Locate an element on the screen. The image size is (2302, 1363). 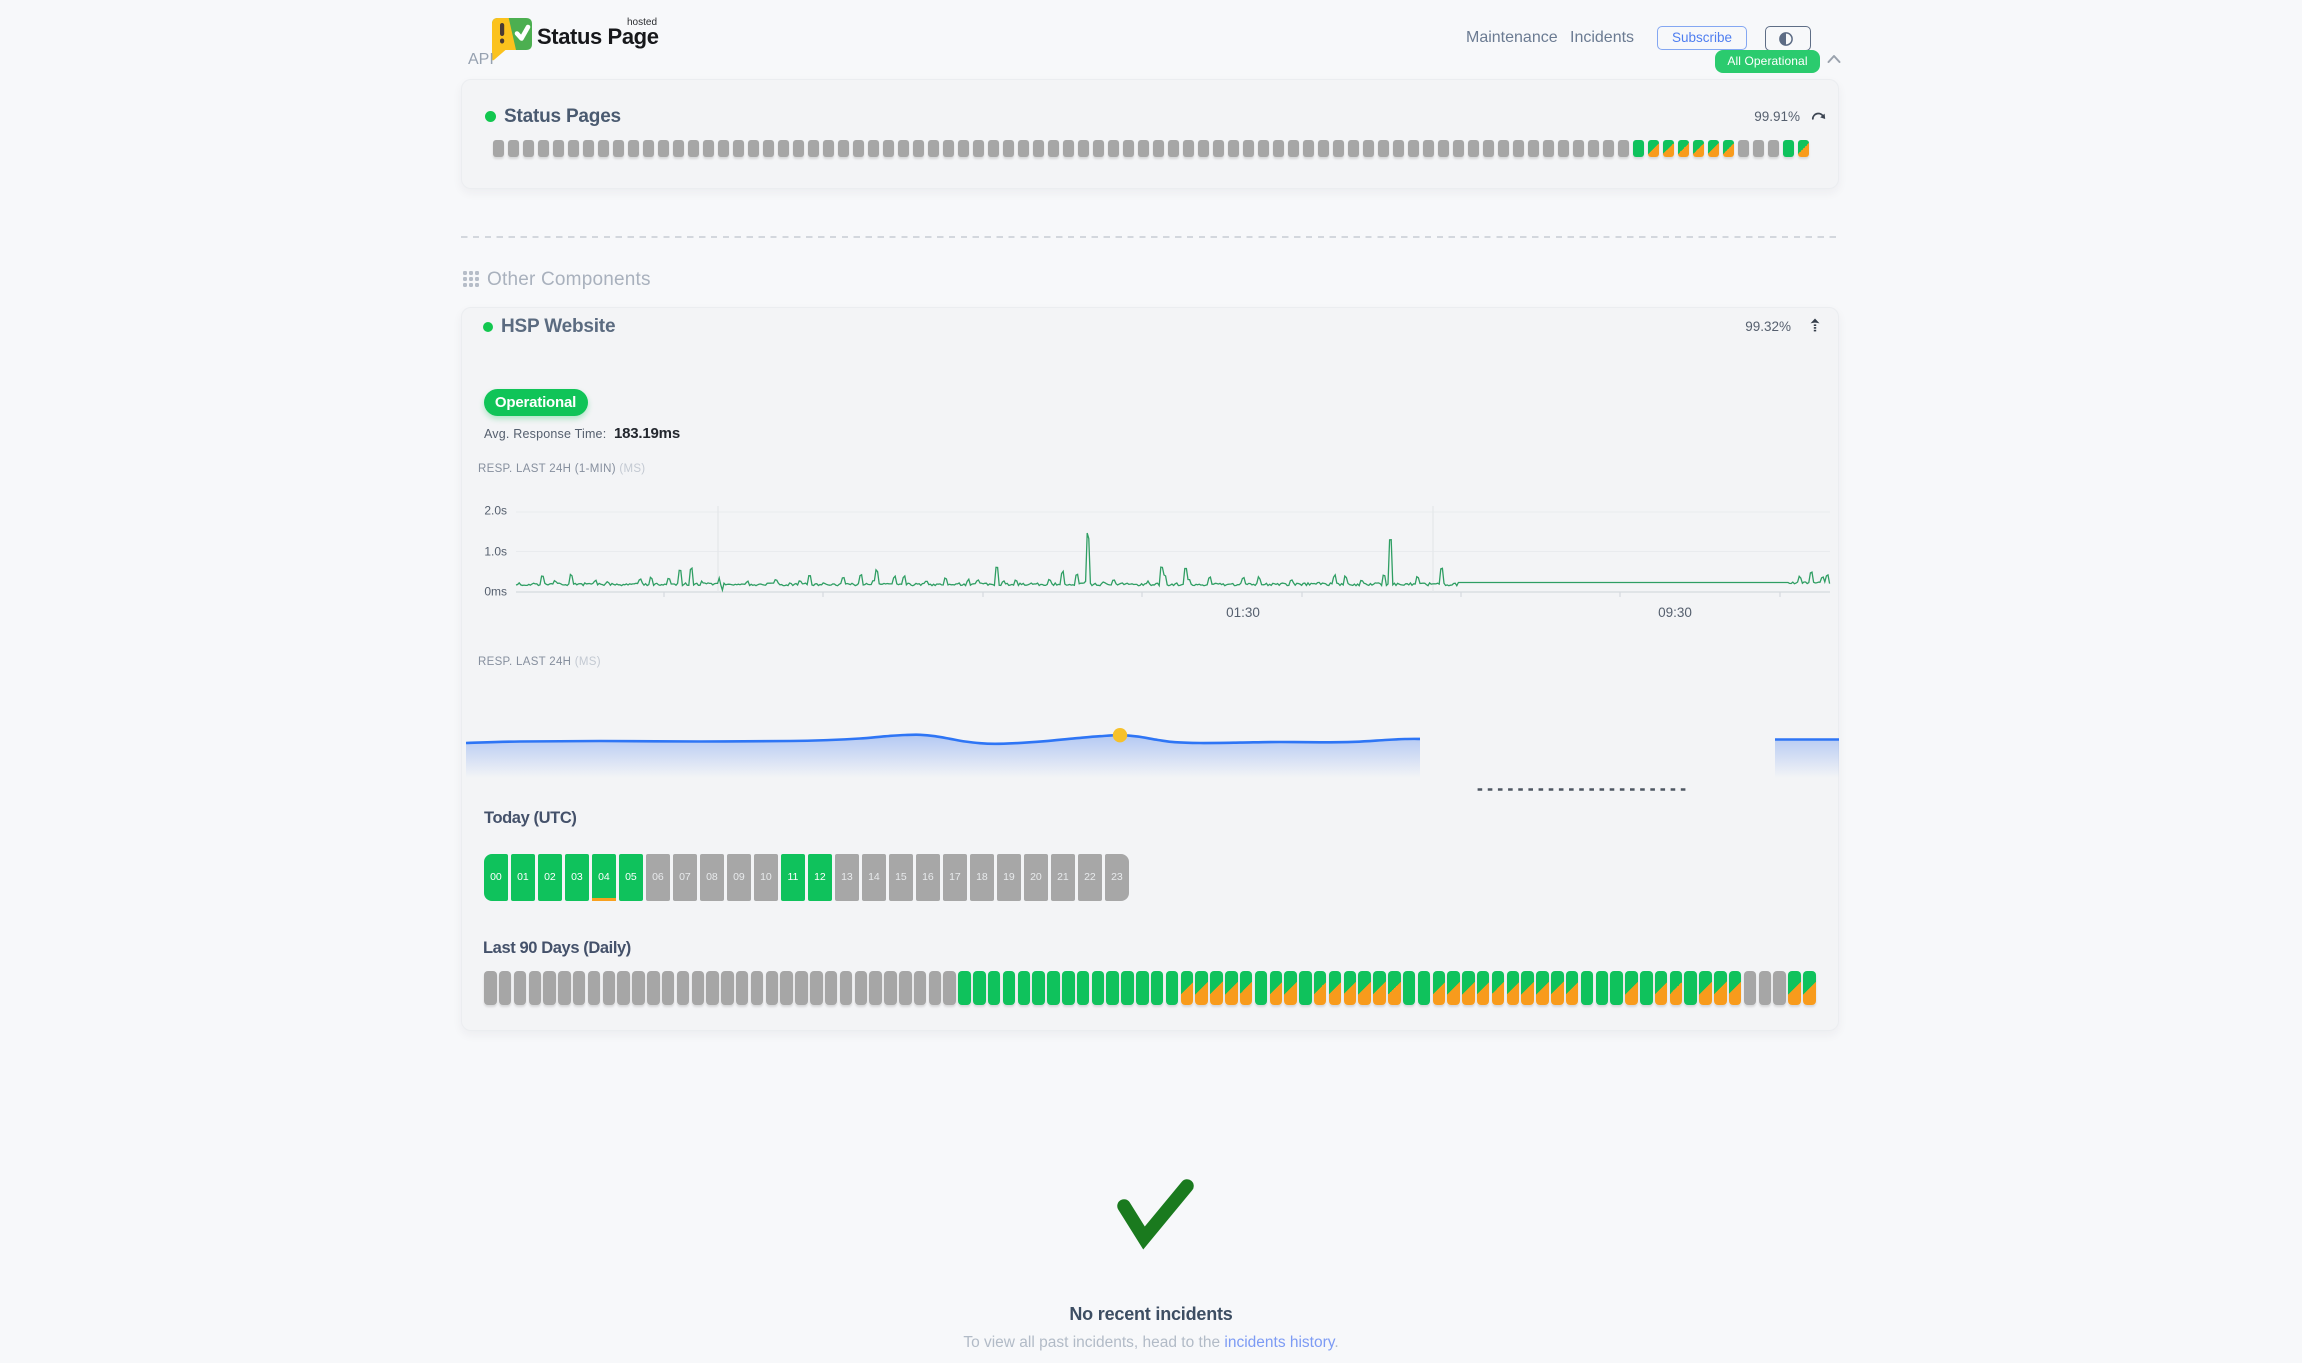
svg-text: 2.0s is located at coordinates (495, 511).